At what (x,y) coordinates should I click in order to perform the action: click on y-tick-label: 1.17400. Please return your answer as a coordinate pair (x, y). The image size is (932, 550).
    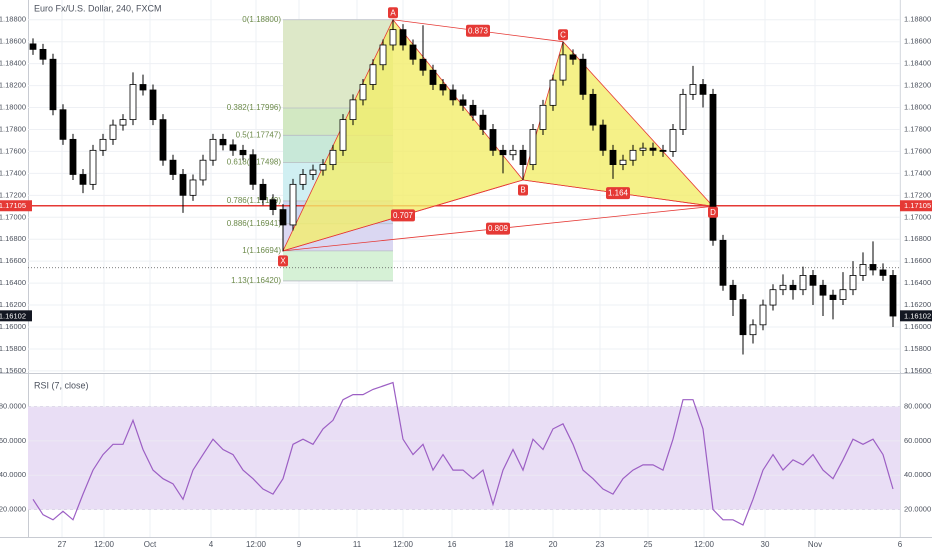
    Looking at the image, I should click on (13, 172).